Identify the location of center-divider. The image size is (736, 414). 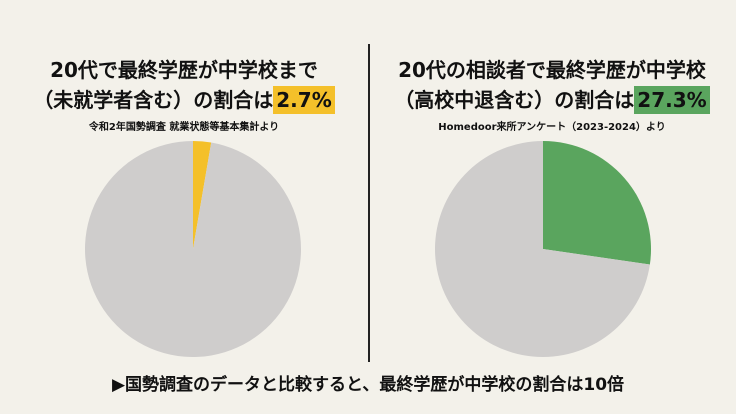
(369, 203).